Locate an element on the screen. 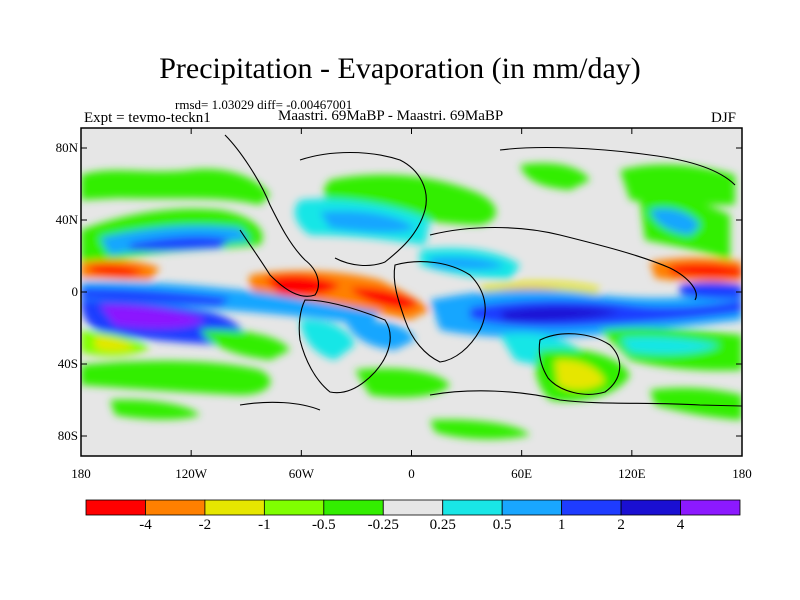 The width and height of the screenshot is (800, 600). colorbar-label: -1 is located at coordinates (264, 525).